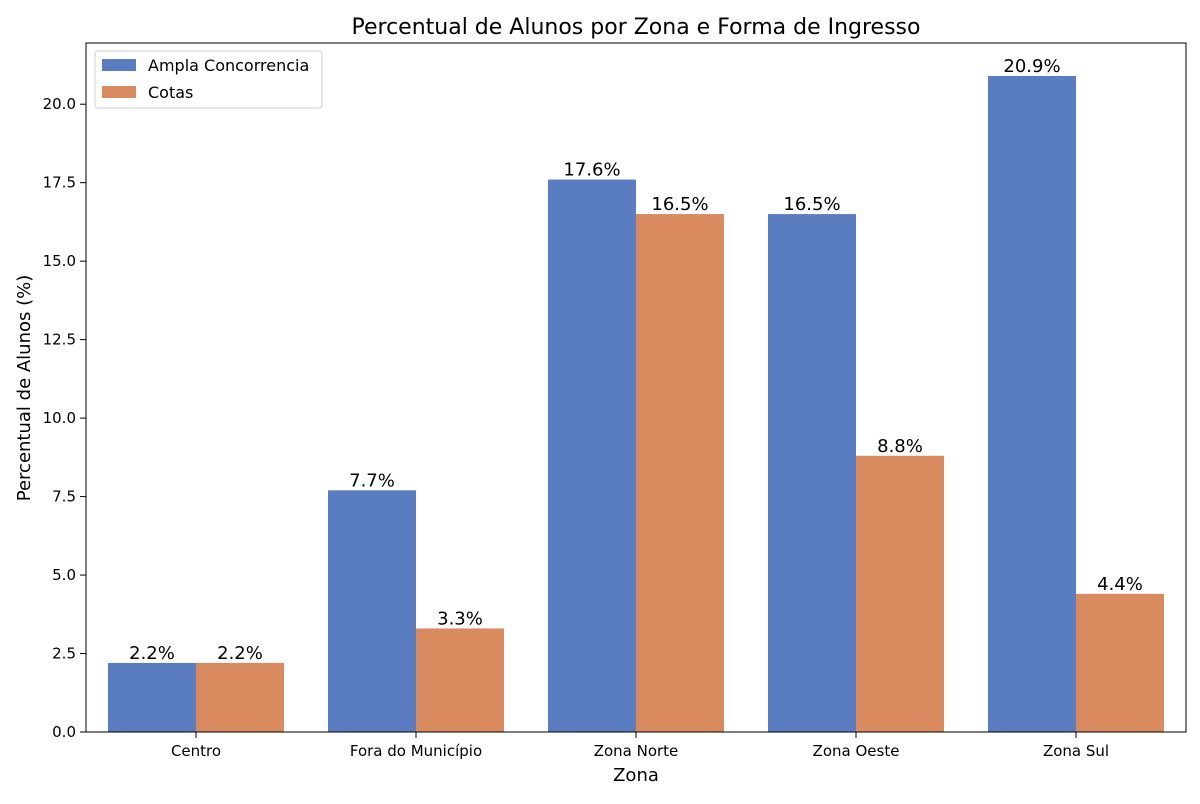 Image resolution: width=1200 pixels, height=804 pixels. What do you see at coordinates (811, 204) in the screenshot?
I see `data-label-ampla-concorrencia-zona-oeste: 16.5%` at bounding box center [811, 204].